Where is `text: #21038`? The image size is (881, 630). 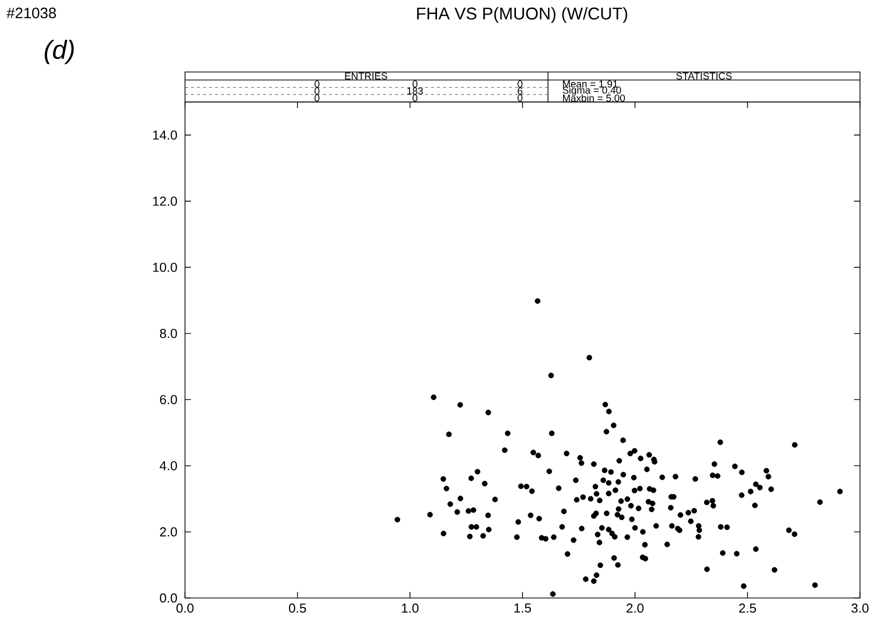 text: #21038 is located at coordinates (31, 13).